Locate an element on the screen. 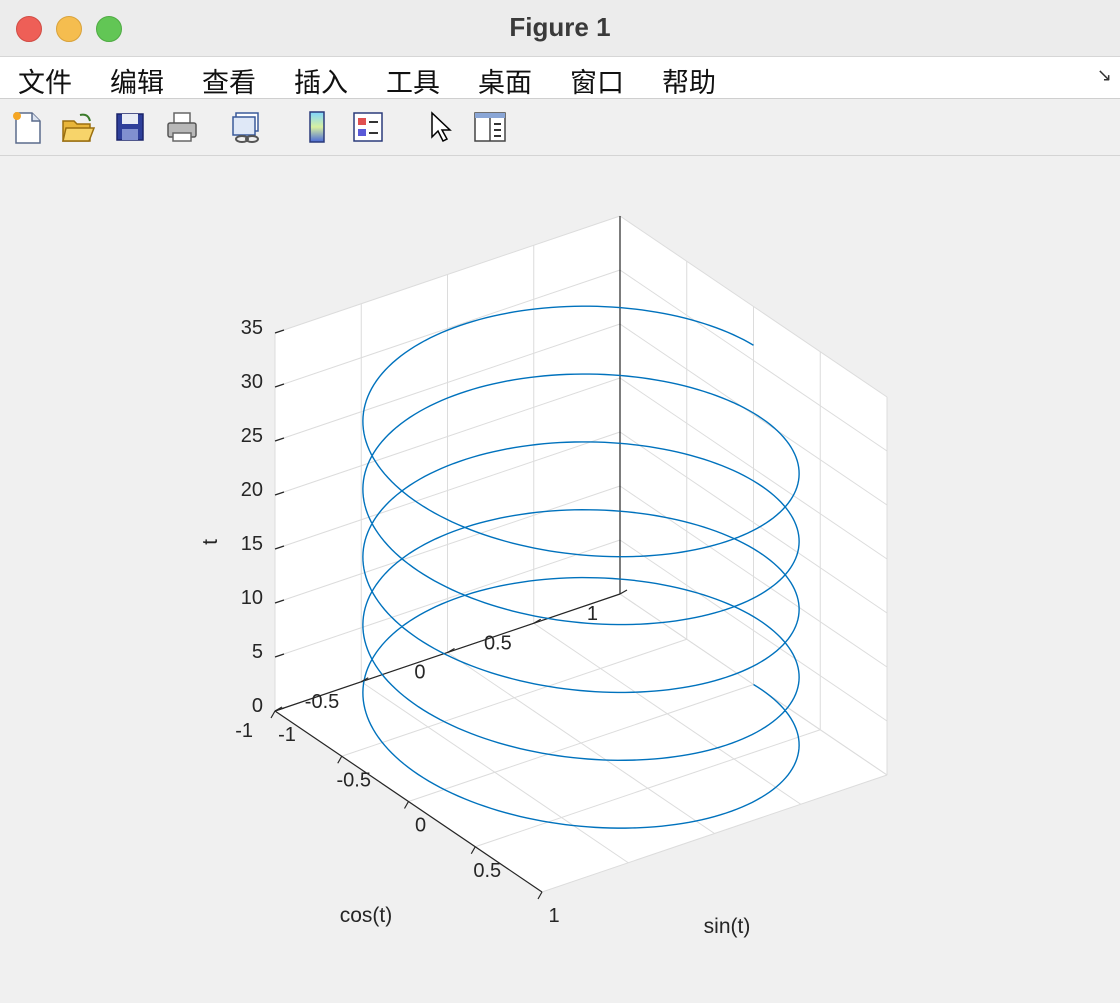 This screenshot has height=1003, width=1120. y-tick-label: -1 is located at coordinates (244, 731).